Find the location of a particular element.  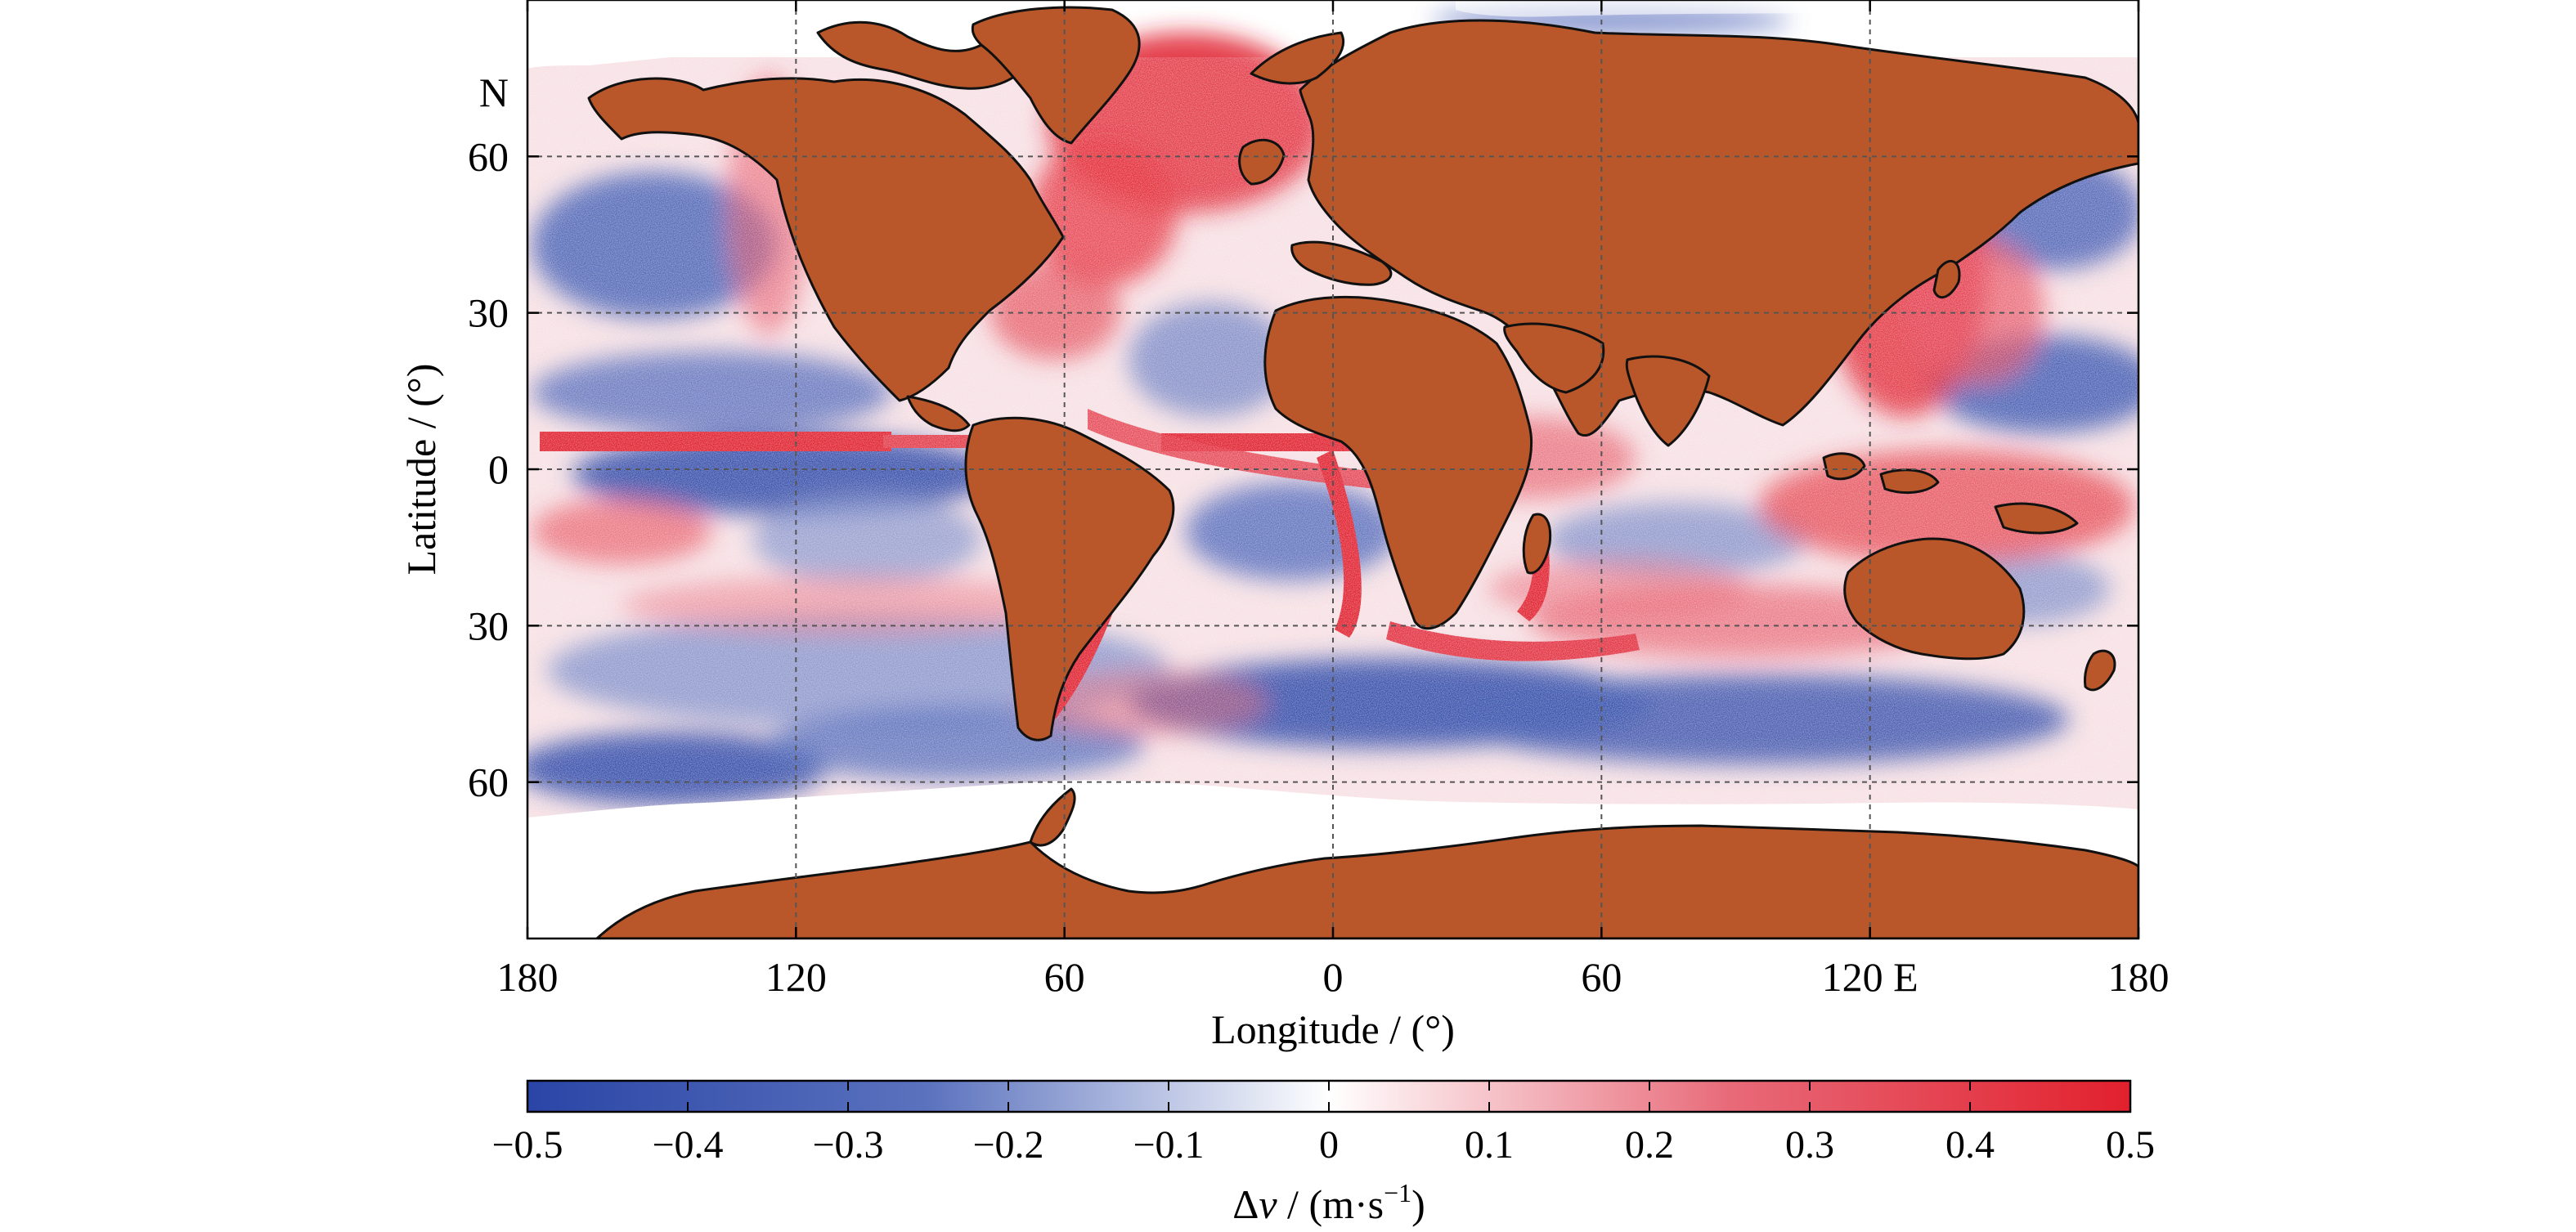

eurasia is located at coordinates (1688, 228).